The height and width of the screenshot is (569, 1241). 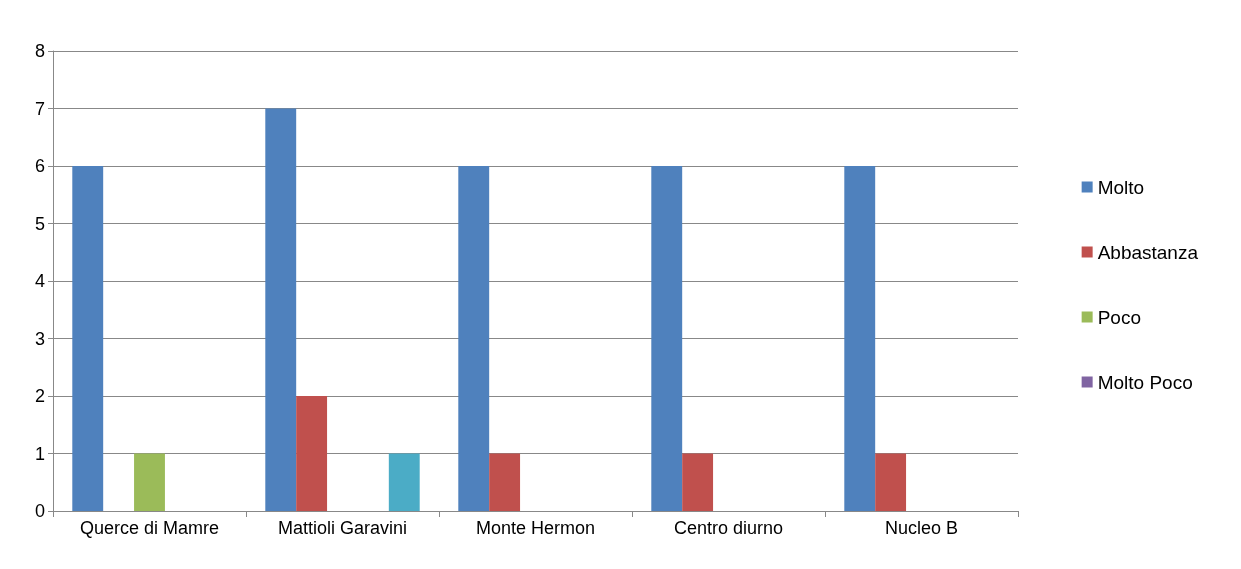 I want to click on y-tick-label: 3, so click(x=39, y=338).